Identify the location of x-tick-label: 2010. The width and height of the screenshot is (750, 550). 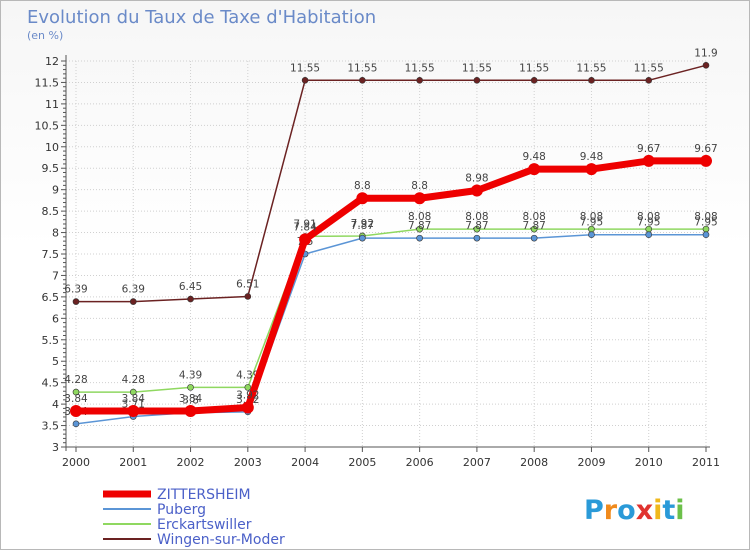
(649, 462).